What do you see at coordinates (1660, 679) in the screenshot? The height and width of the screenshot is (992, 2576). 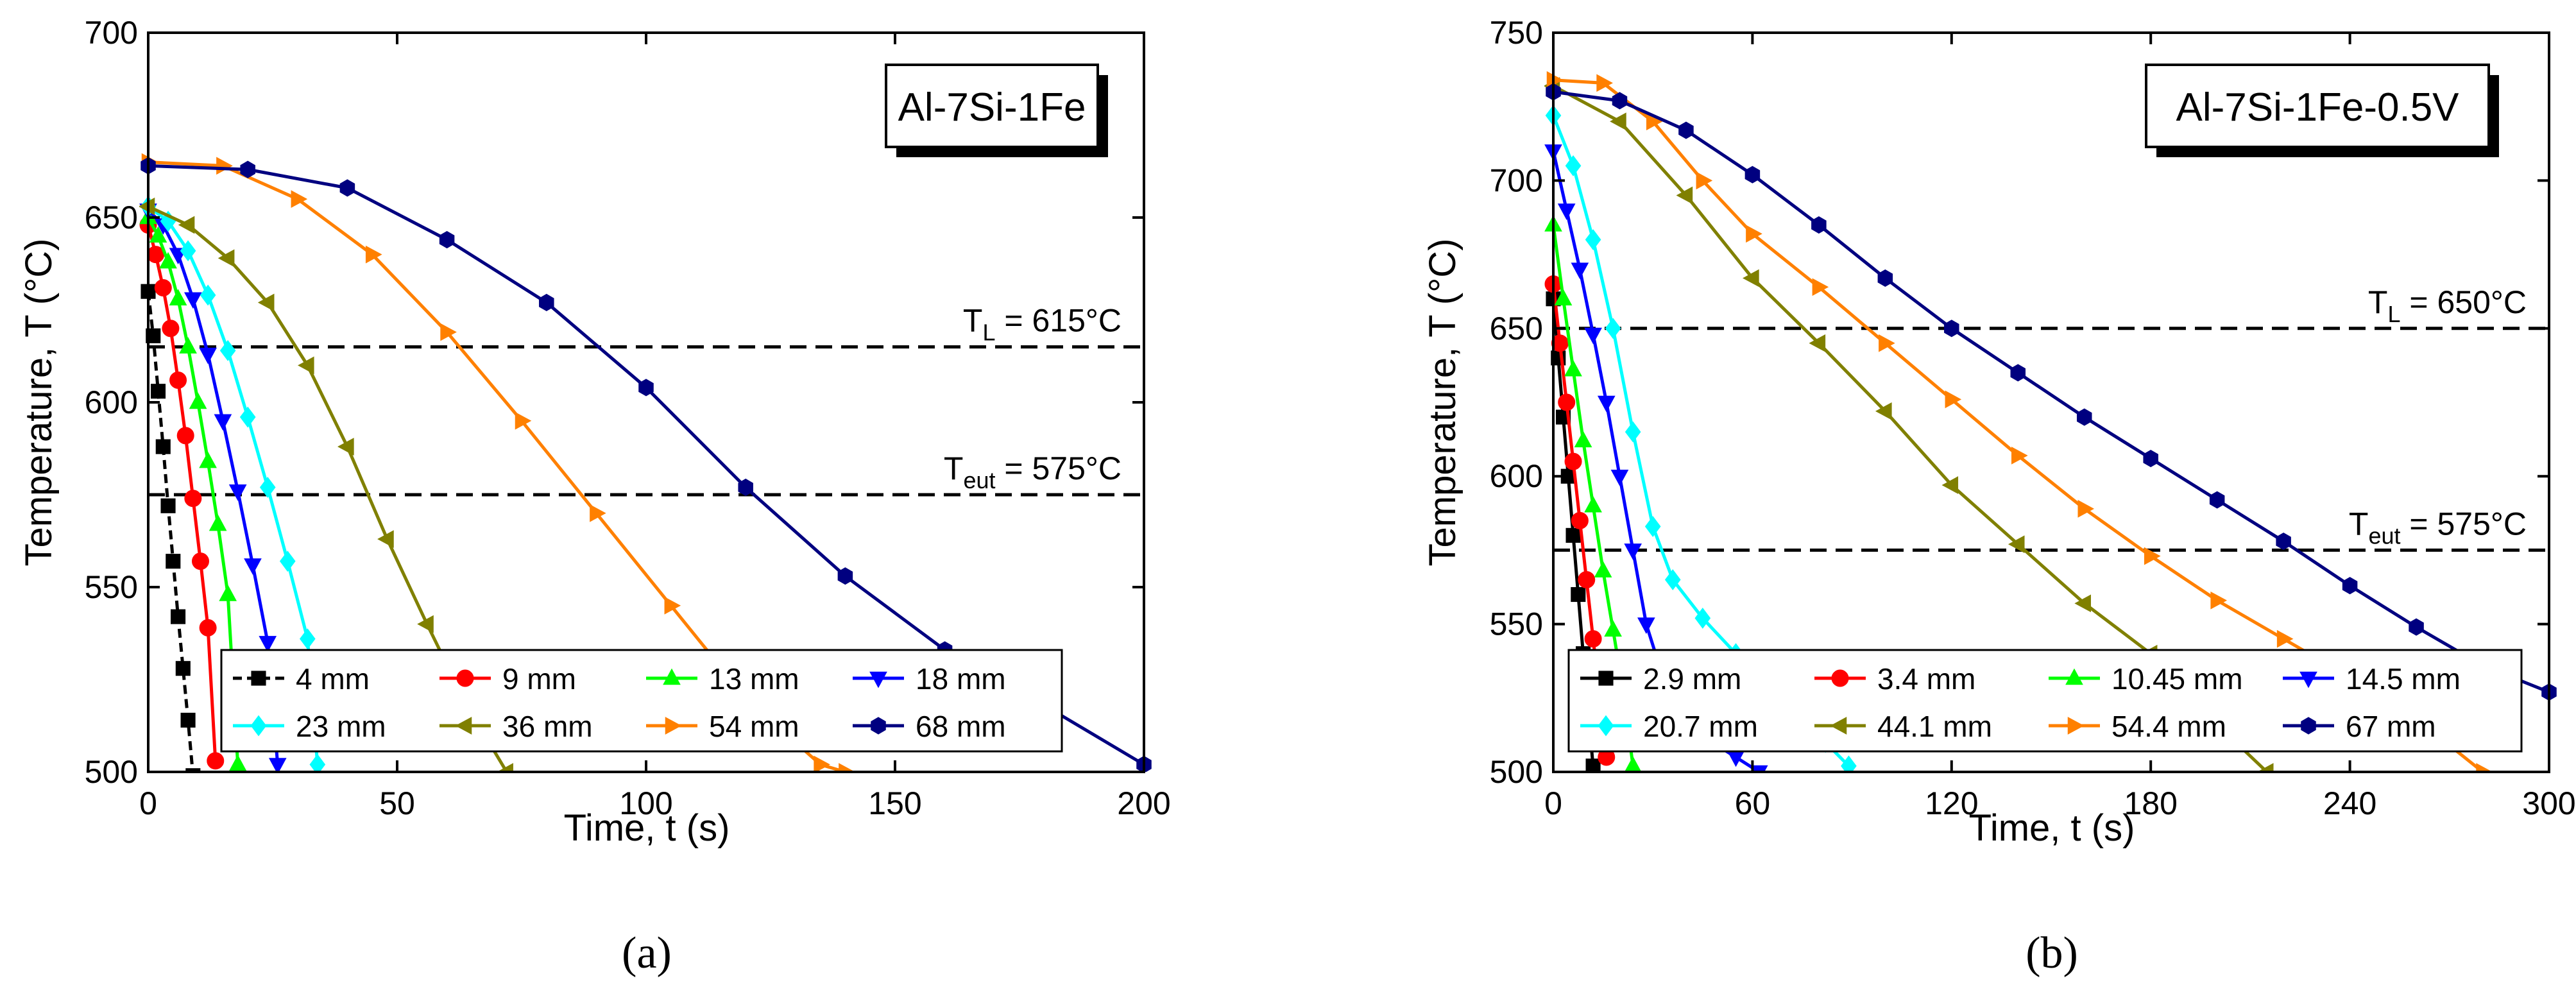 I see `legend-item-2-9-mm: 2.9 mm` at bounding box center [1660, 679].